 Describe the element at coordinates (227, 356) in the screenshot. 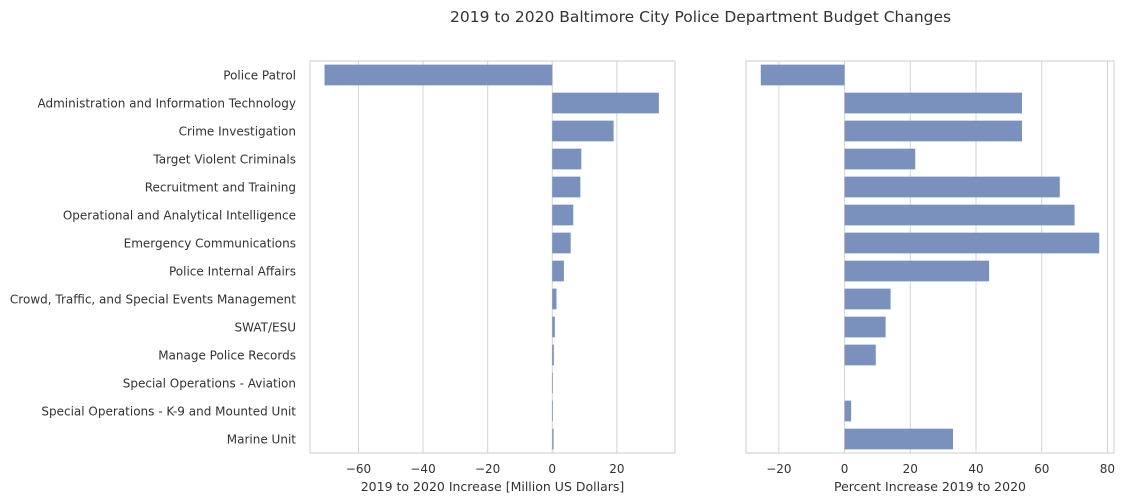

I see `category-label-10: Manage Police Records` at that location.